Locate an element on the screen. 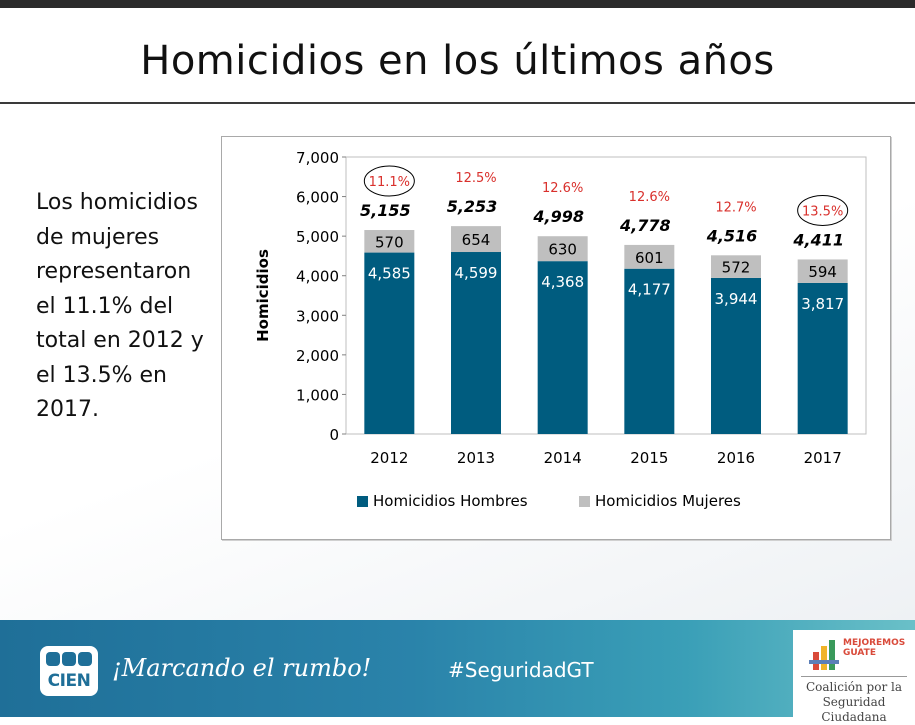 This screenshot has width=915, height=725. bar-women-label: 572 is located at coordinates (736, 268).